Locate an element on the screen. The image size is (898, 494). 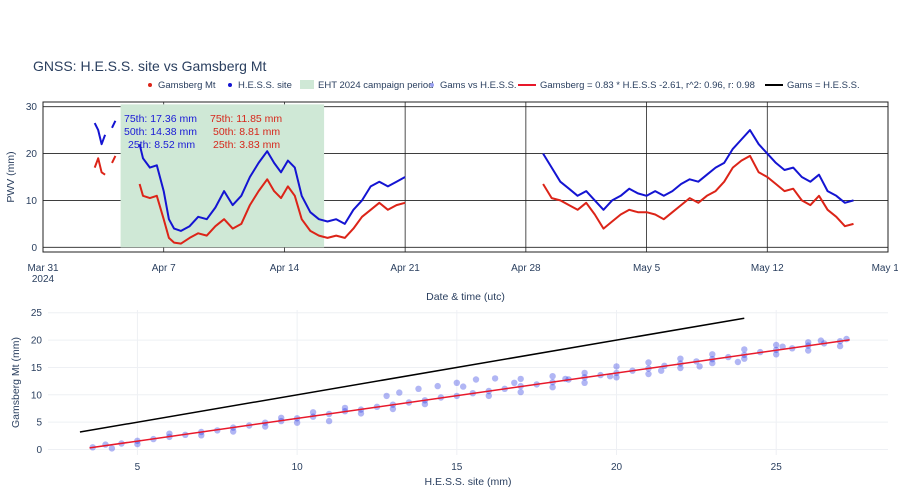
ts-ytick-1: 10 is located at coordinates (32, 201).